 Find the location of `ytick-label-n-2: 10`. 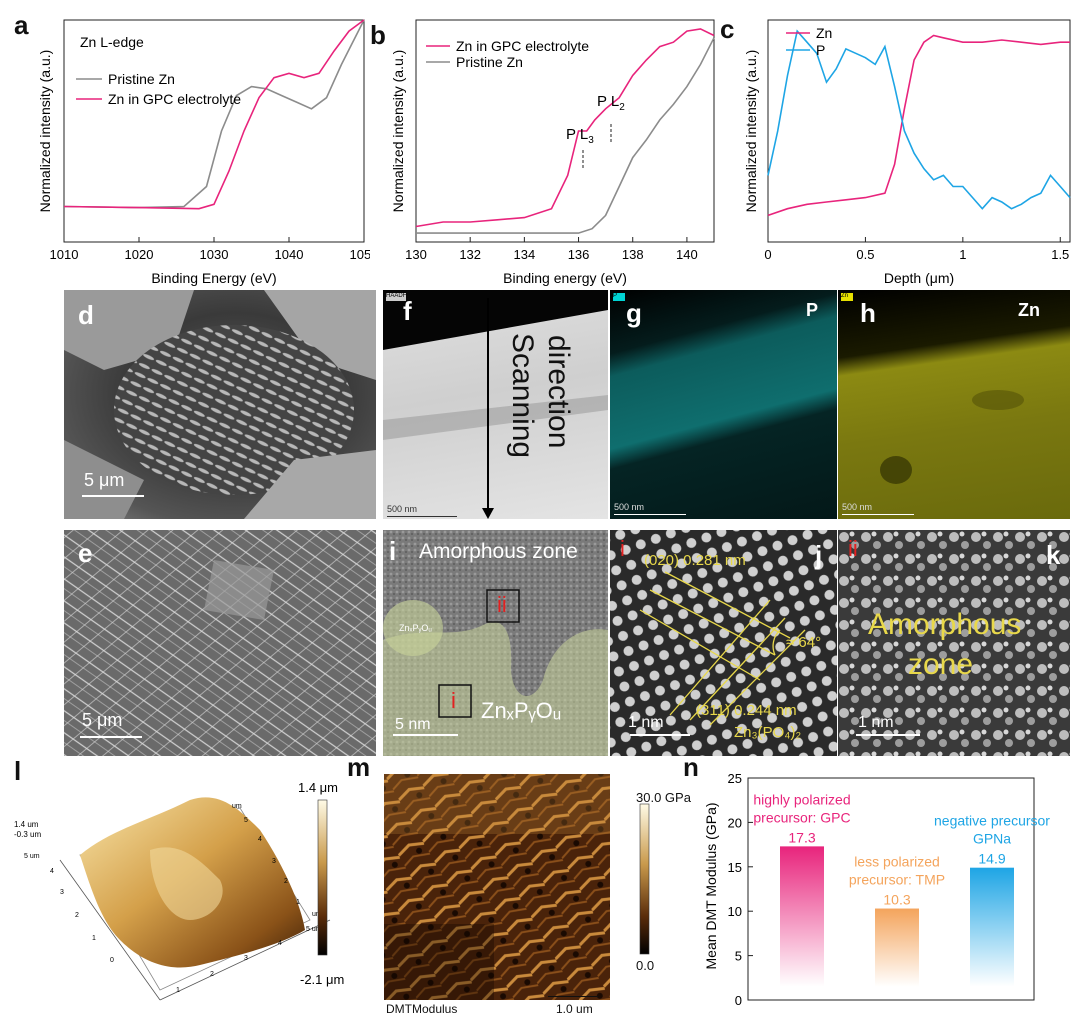

ytick-label-n-2: 10 is located at coordinates (735, 911).